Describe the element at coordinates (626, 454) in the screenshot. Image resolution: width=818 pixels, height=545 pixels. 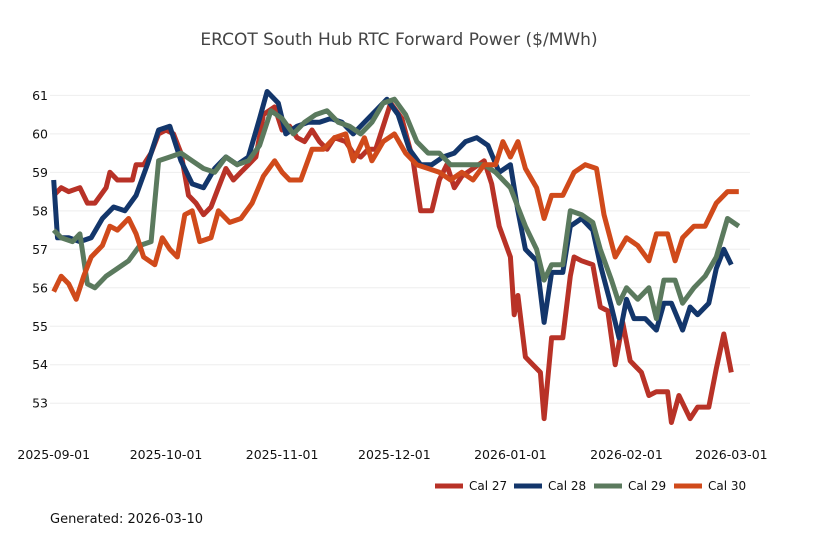
I see `x-tick-label: 2026-02-01` at that location.